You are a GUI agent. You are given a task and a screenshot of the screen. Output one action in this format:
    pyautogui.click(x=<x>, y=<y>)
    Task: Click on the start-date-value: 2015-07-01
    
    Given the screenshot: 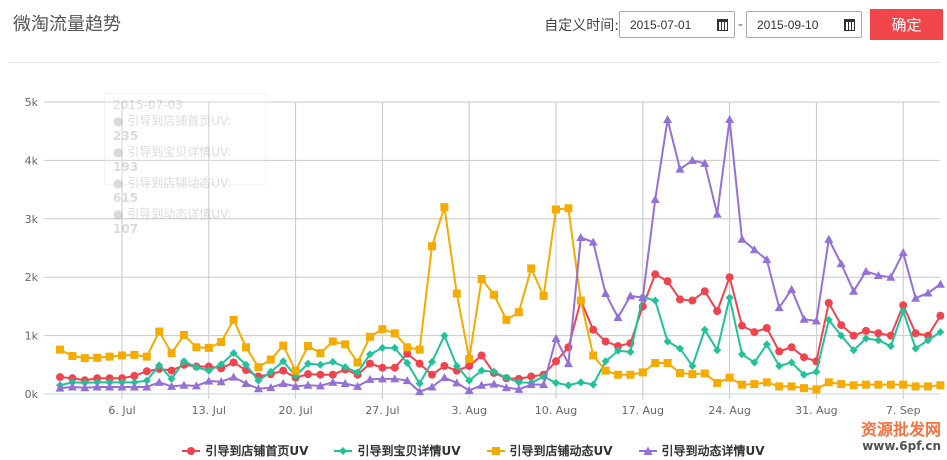 What is the action you would take?
    pyautogui.click(x=660, y=24)
    